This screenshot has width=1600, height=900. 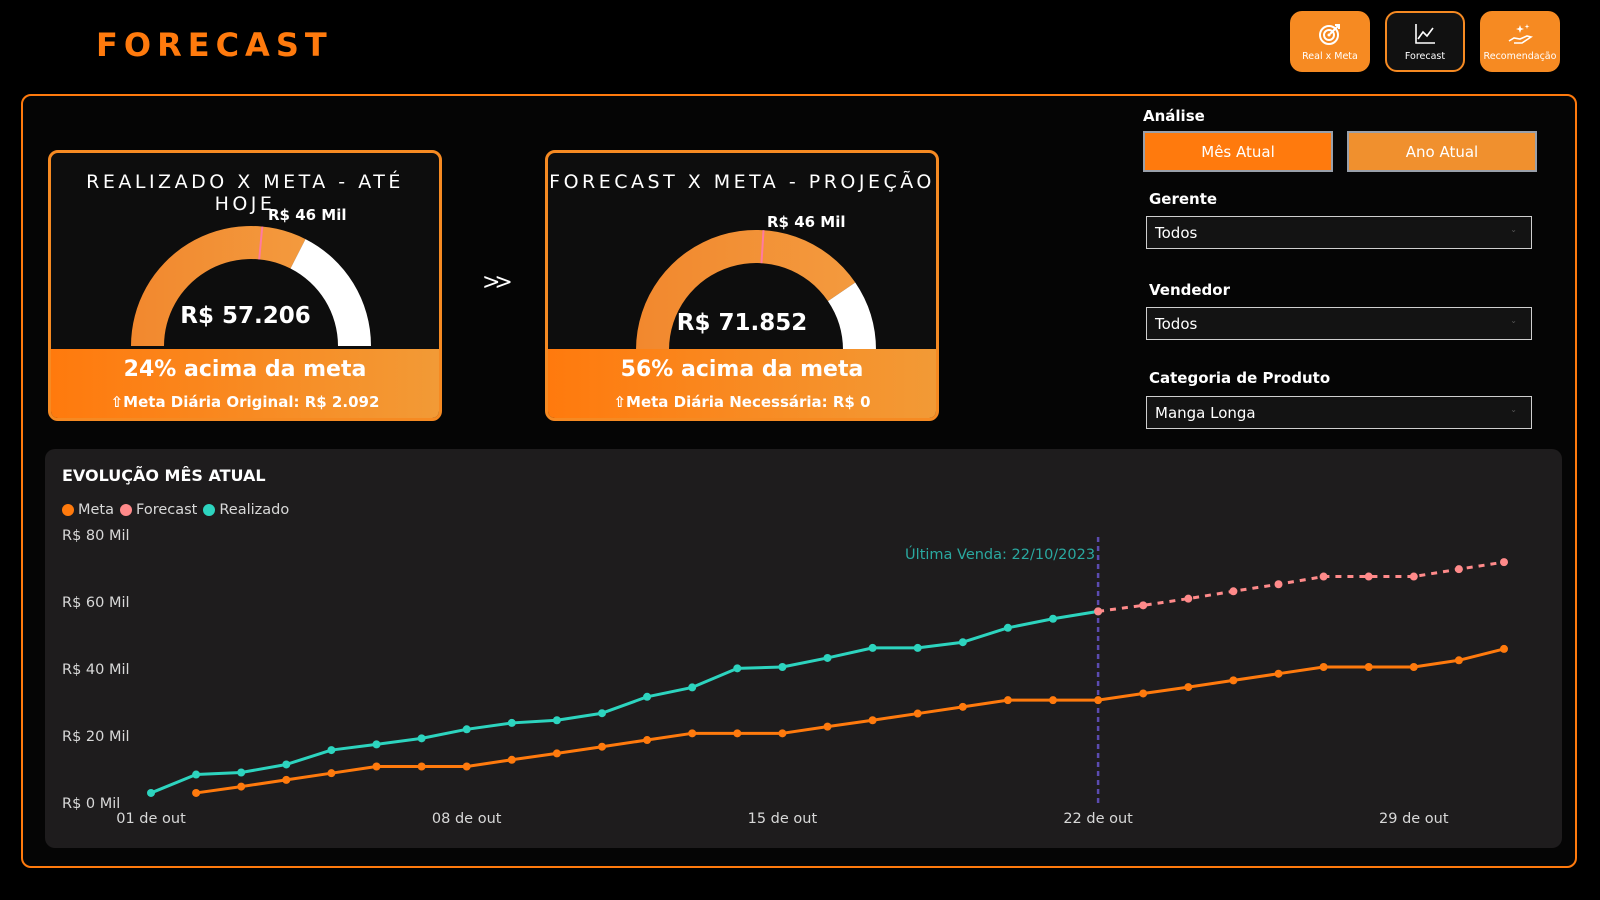 I want to click on target-icon, so click(x=1329, y=34).